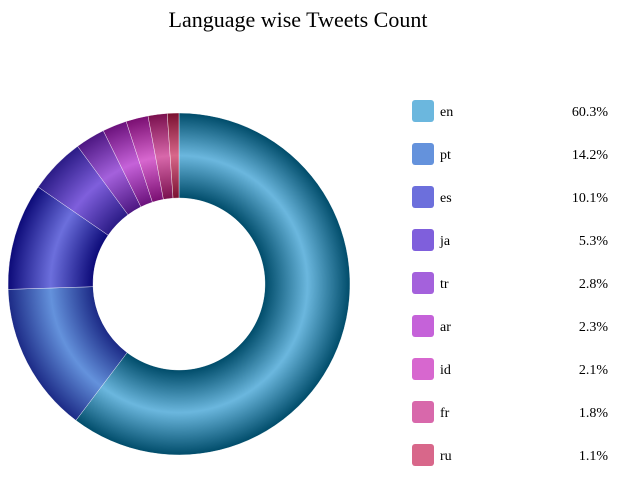  Describe the element at coordinates (510, 326) in the screenshot. I see `legend-item-ar: ar 2.3%` at that location.